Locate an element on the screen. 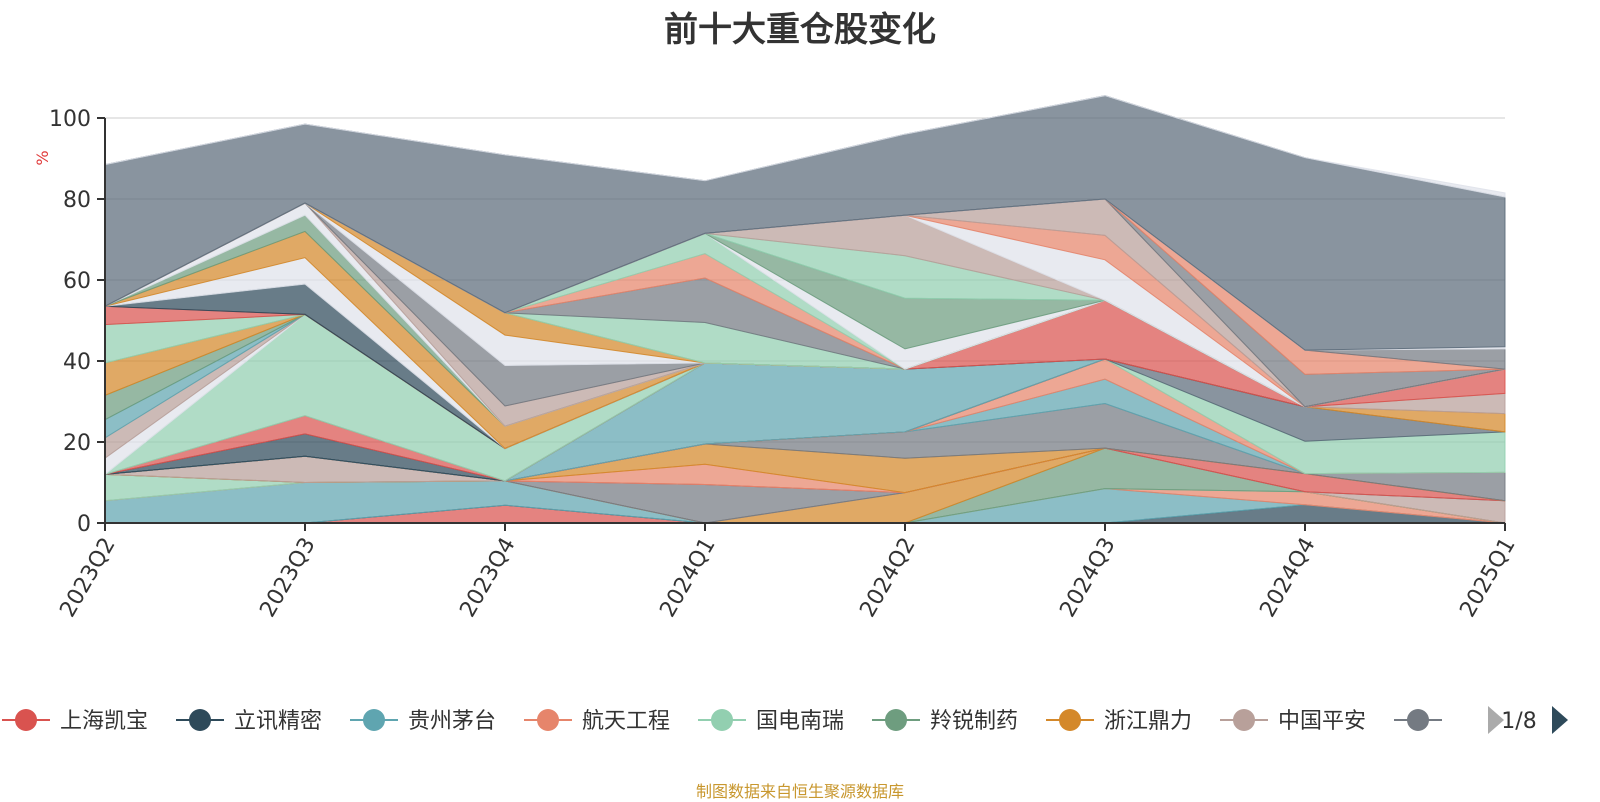 The height and width of the screenshot is (802, 1600). legend-item: 上海凯宝 is located at coordinates (75, 721).